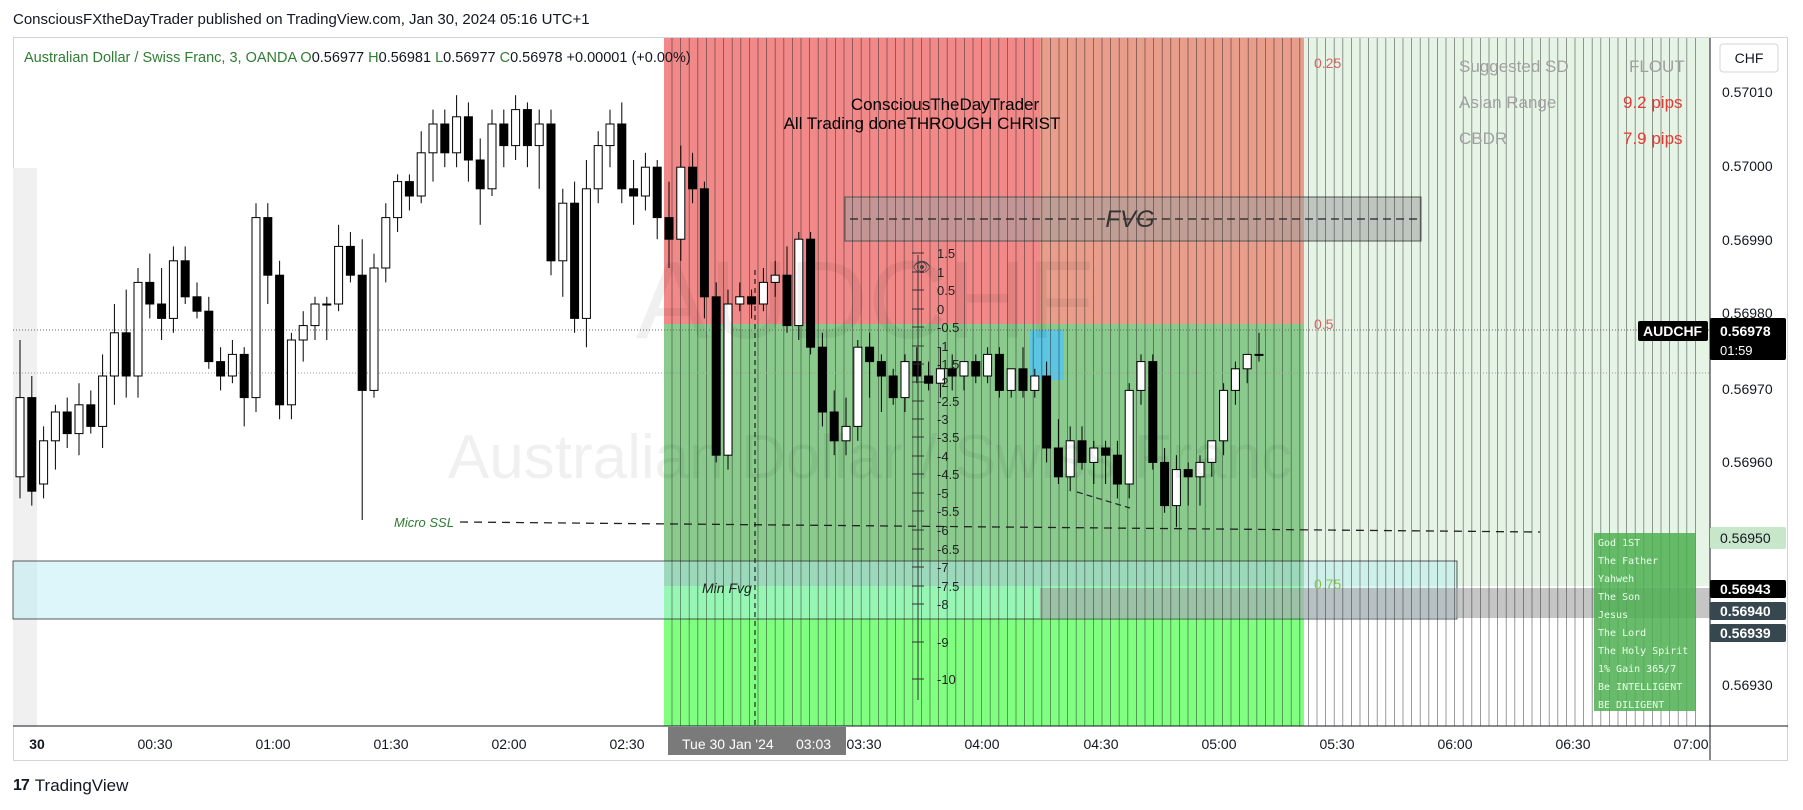  I want to click on time-tick: 30, so click(37, 744).